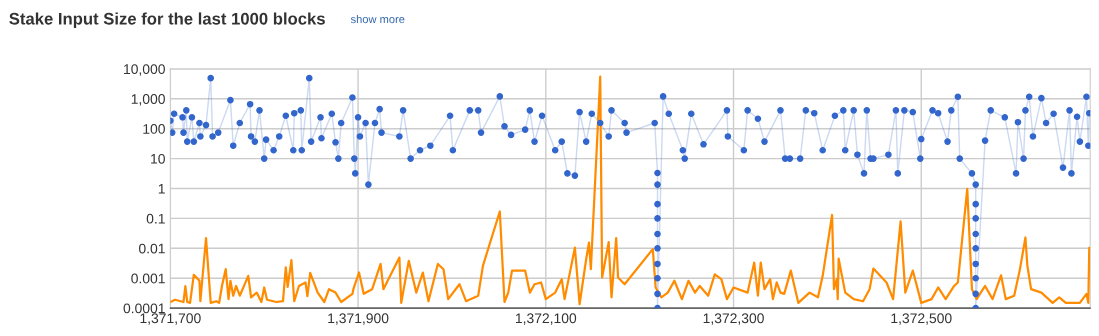 The width and height of the screenshot is (1099, 336). What do you see at coordinates (733, 319) in the screenshot?
I see `x-tick-label: 1,372,300` at bounding box center [733, 319].